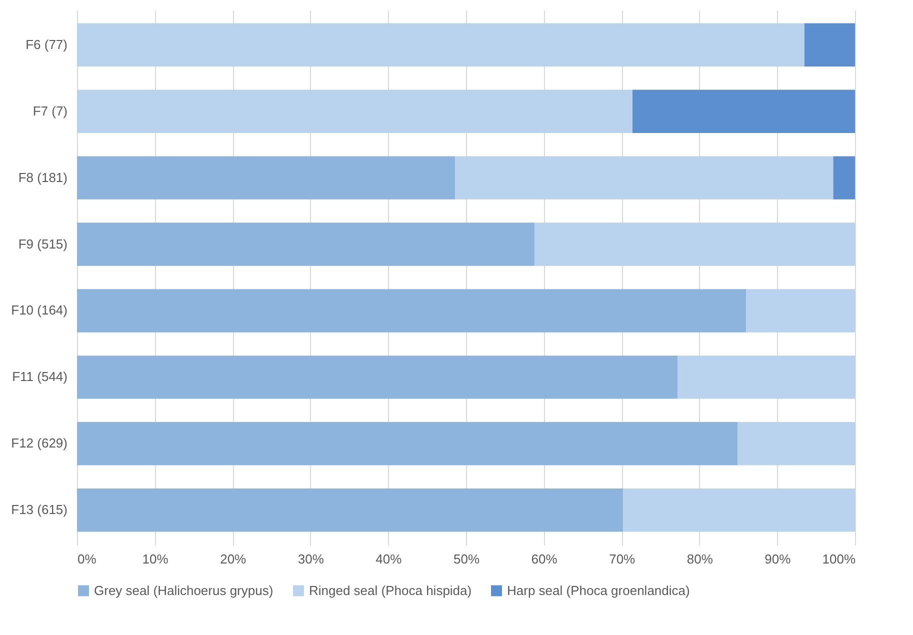 This screenshot has height=635, width=913. I want to click on x-tick-label: 0%, so click(87, 559).